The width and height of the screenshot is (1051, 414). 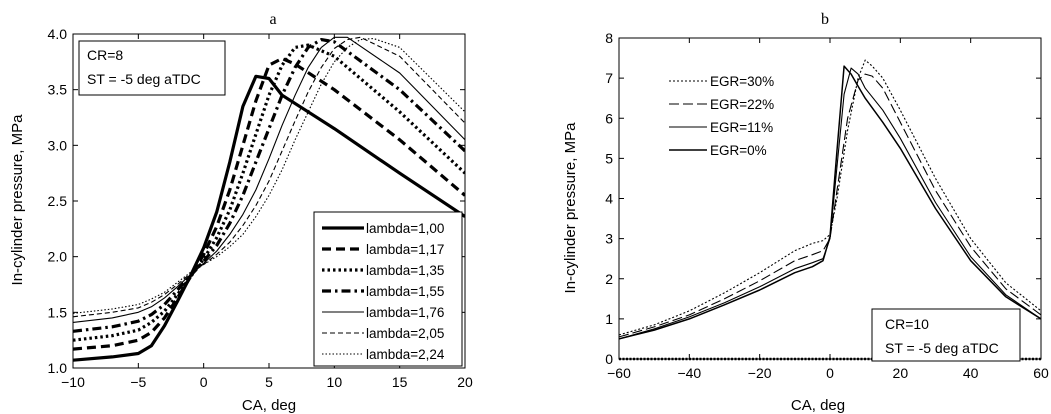 I want to click on y-axis-label-b: In-cylinder pressure, MPa, so click(x=570, y=208).